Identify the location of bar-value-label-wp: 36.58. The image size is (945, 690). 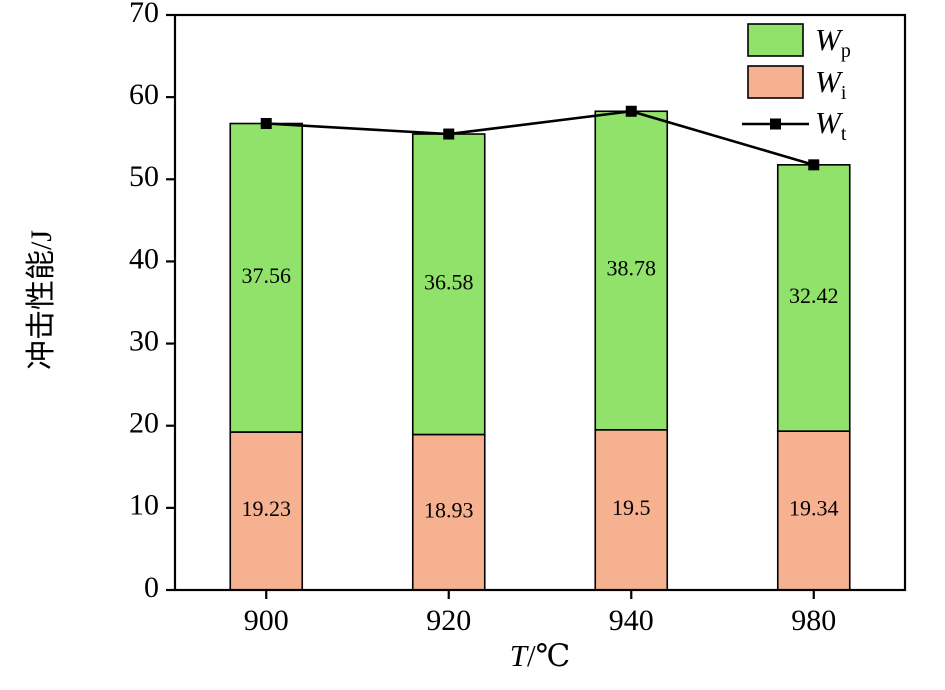
(449, 281).